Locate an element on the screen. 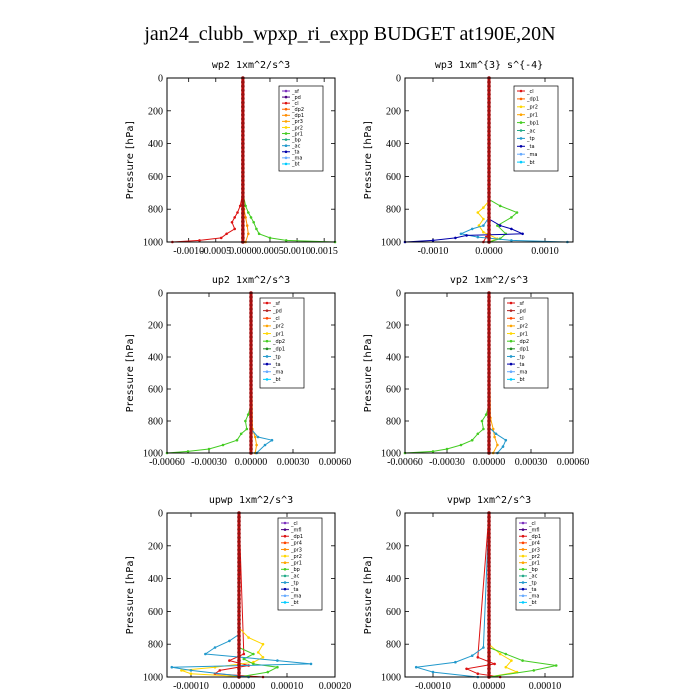 This screenshot has width=700, height=700. legend-box is located at coordinates (526, 343).